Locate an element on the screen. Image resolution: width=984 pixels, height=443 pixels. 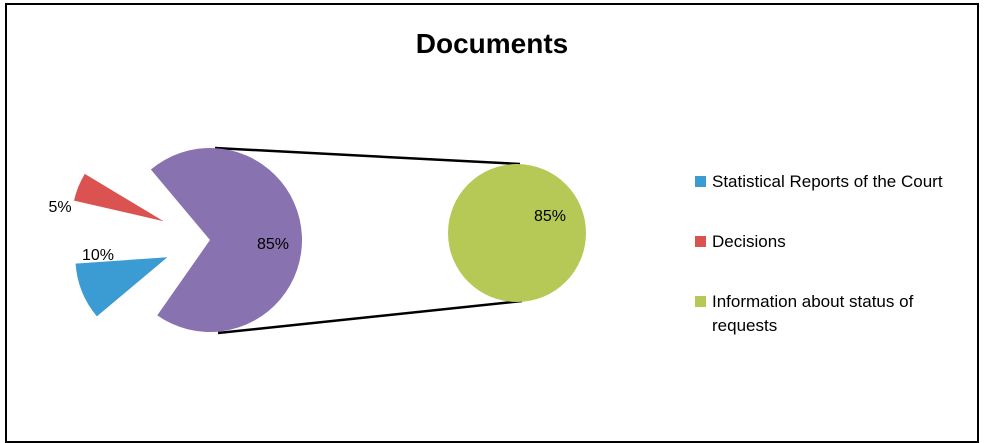
legend-swatch-green is located at coordinates (700, 301).